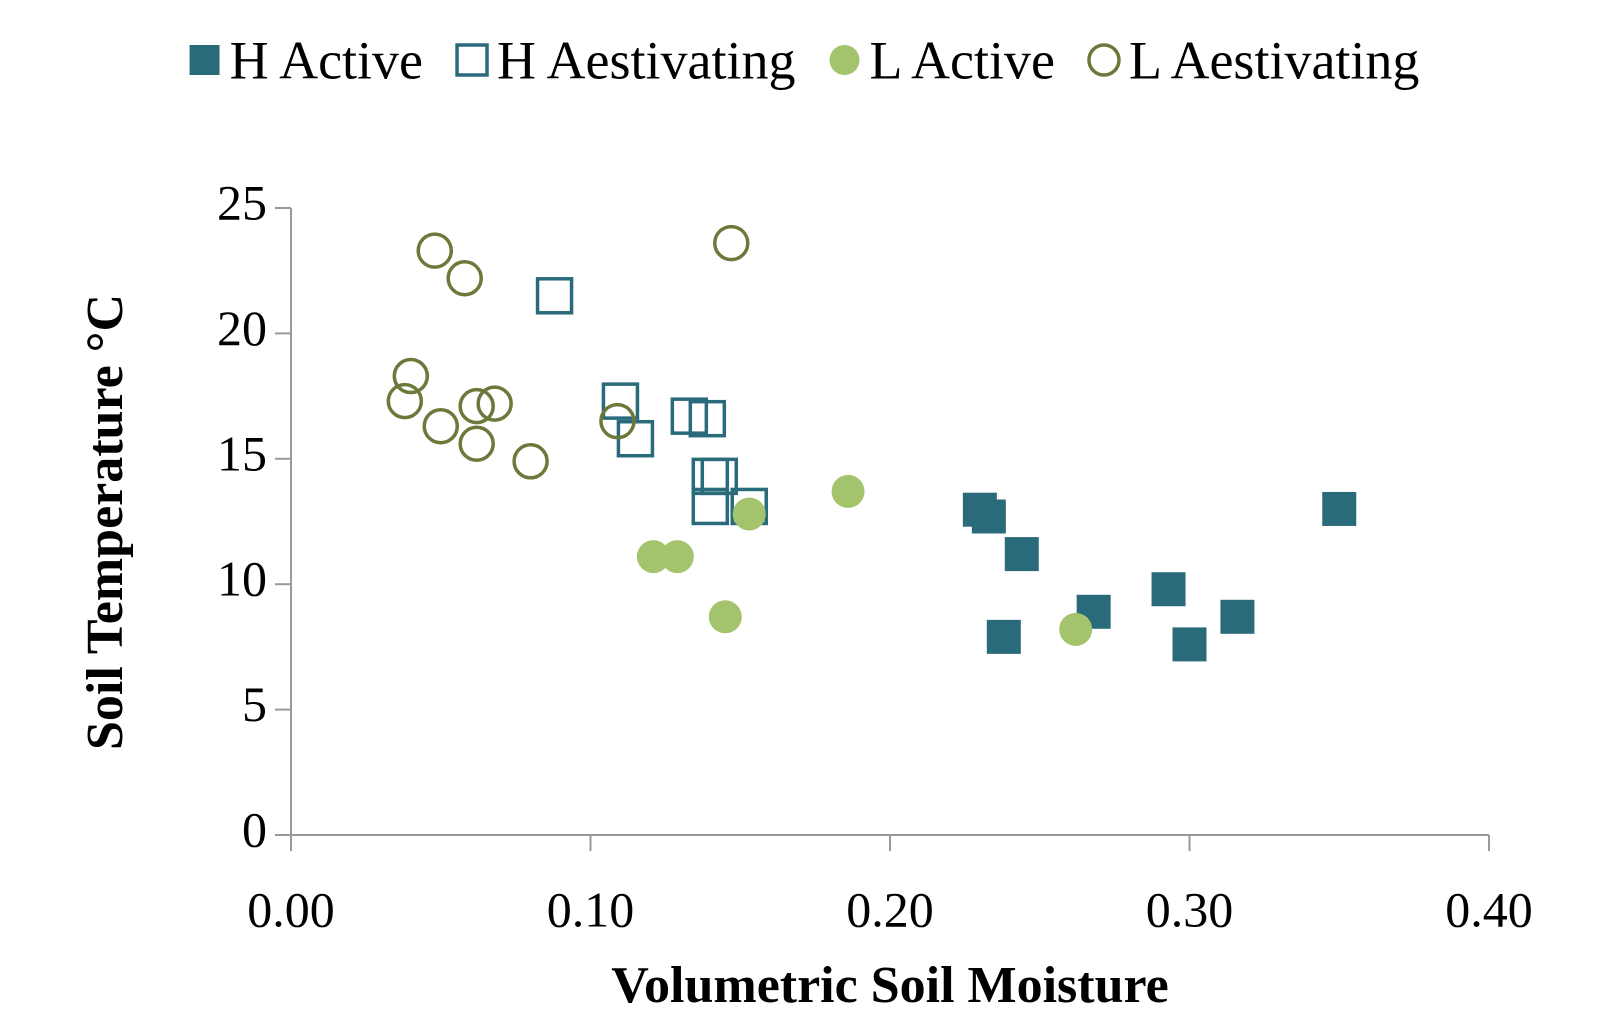 The width and height of the screenshot is (1609, 1020). I want to click on y-tick-label: 25, so click(242, 202).